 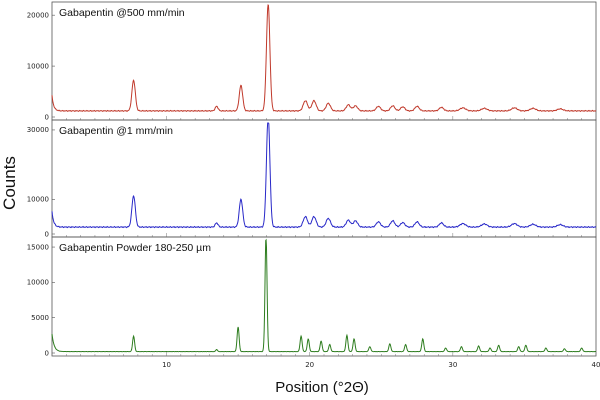 What do you see at coordinates (309, 365) in the screenshot?
I see `x-tick-label: 20` at bounding box center [309, 365].